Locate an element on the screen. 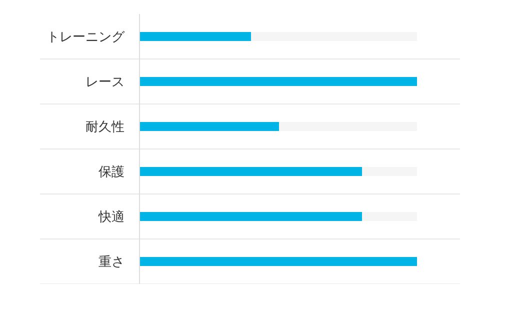  y-tick-label: 快適 is located at coordinates (110, 217).